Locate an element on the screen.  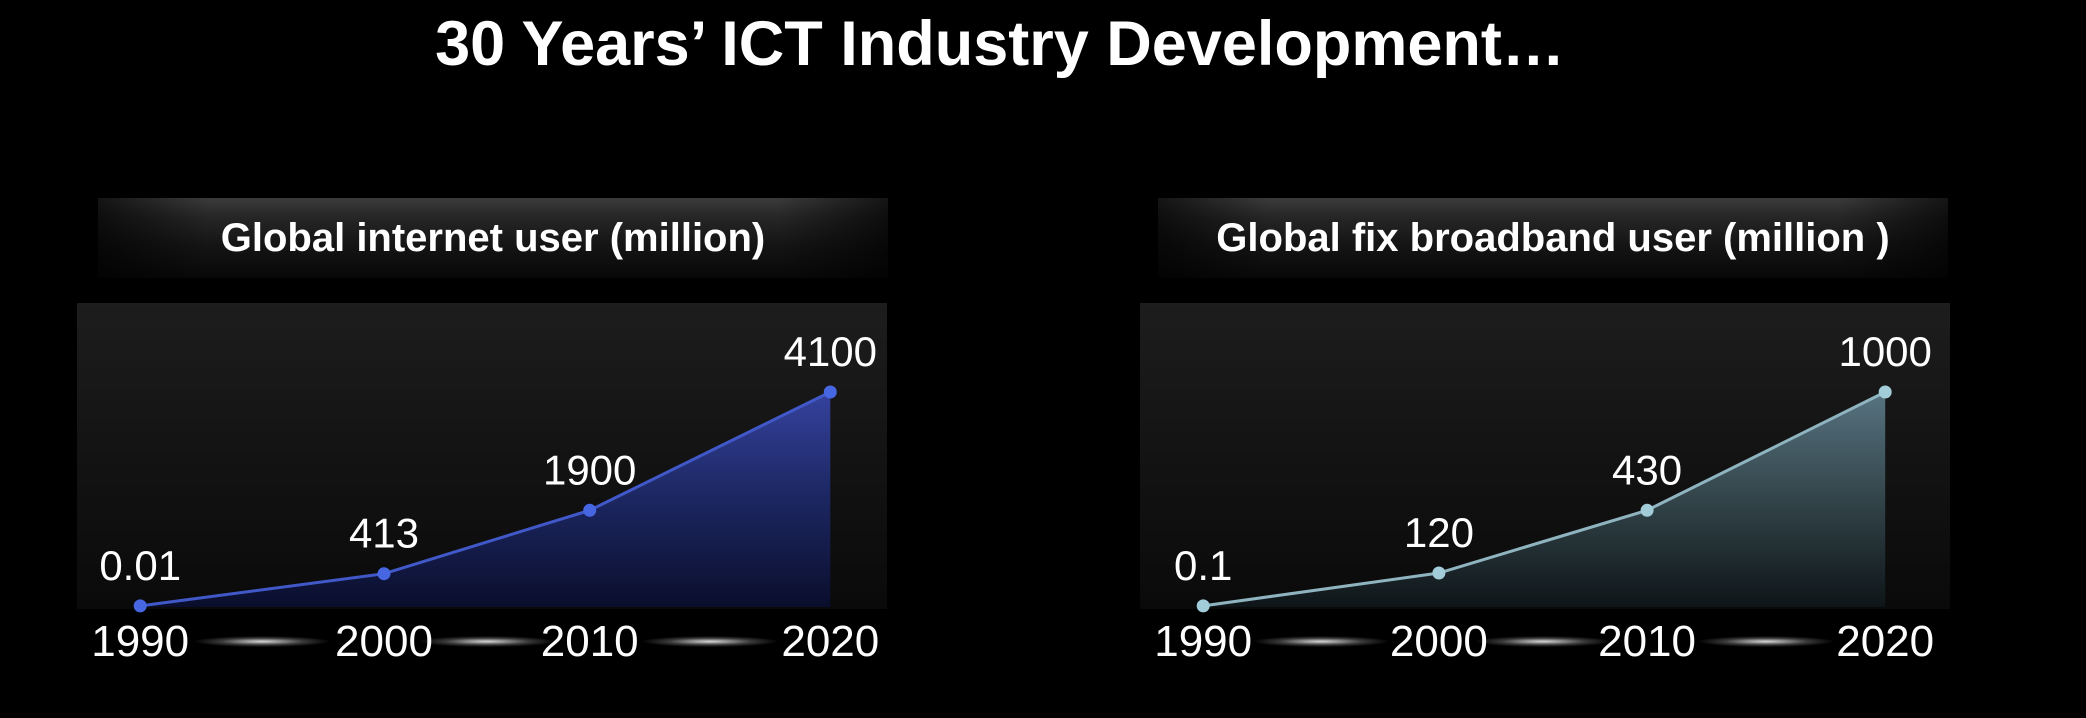
internet-users-chart-title-bar: Global internet user (million) is located at coordinates (493, 238).